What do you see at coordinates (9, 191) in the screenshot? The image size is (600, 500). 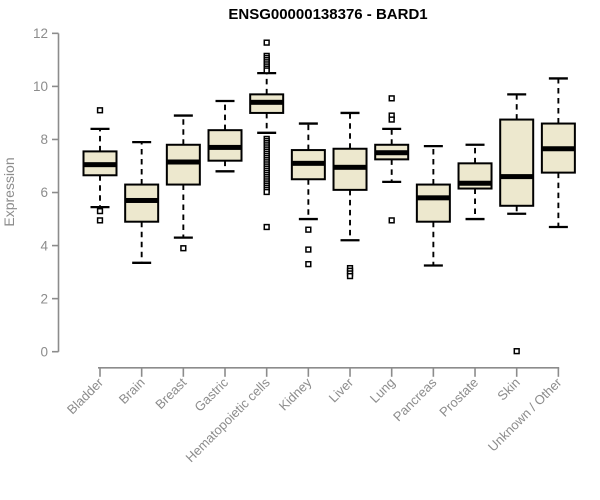 I see `y-axis-title: Expression` at bounding box center [9, 191].